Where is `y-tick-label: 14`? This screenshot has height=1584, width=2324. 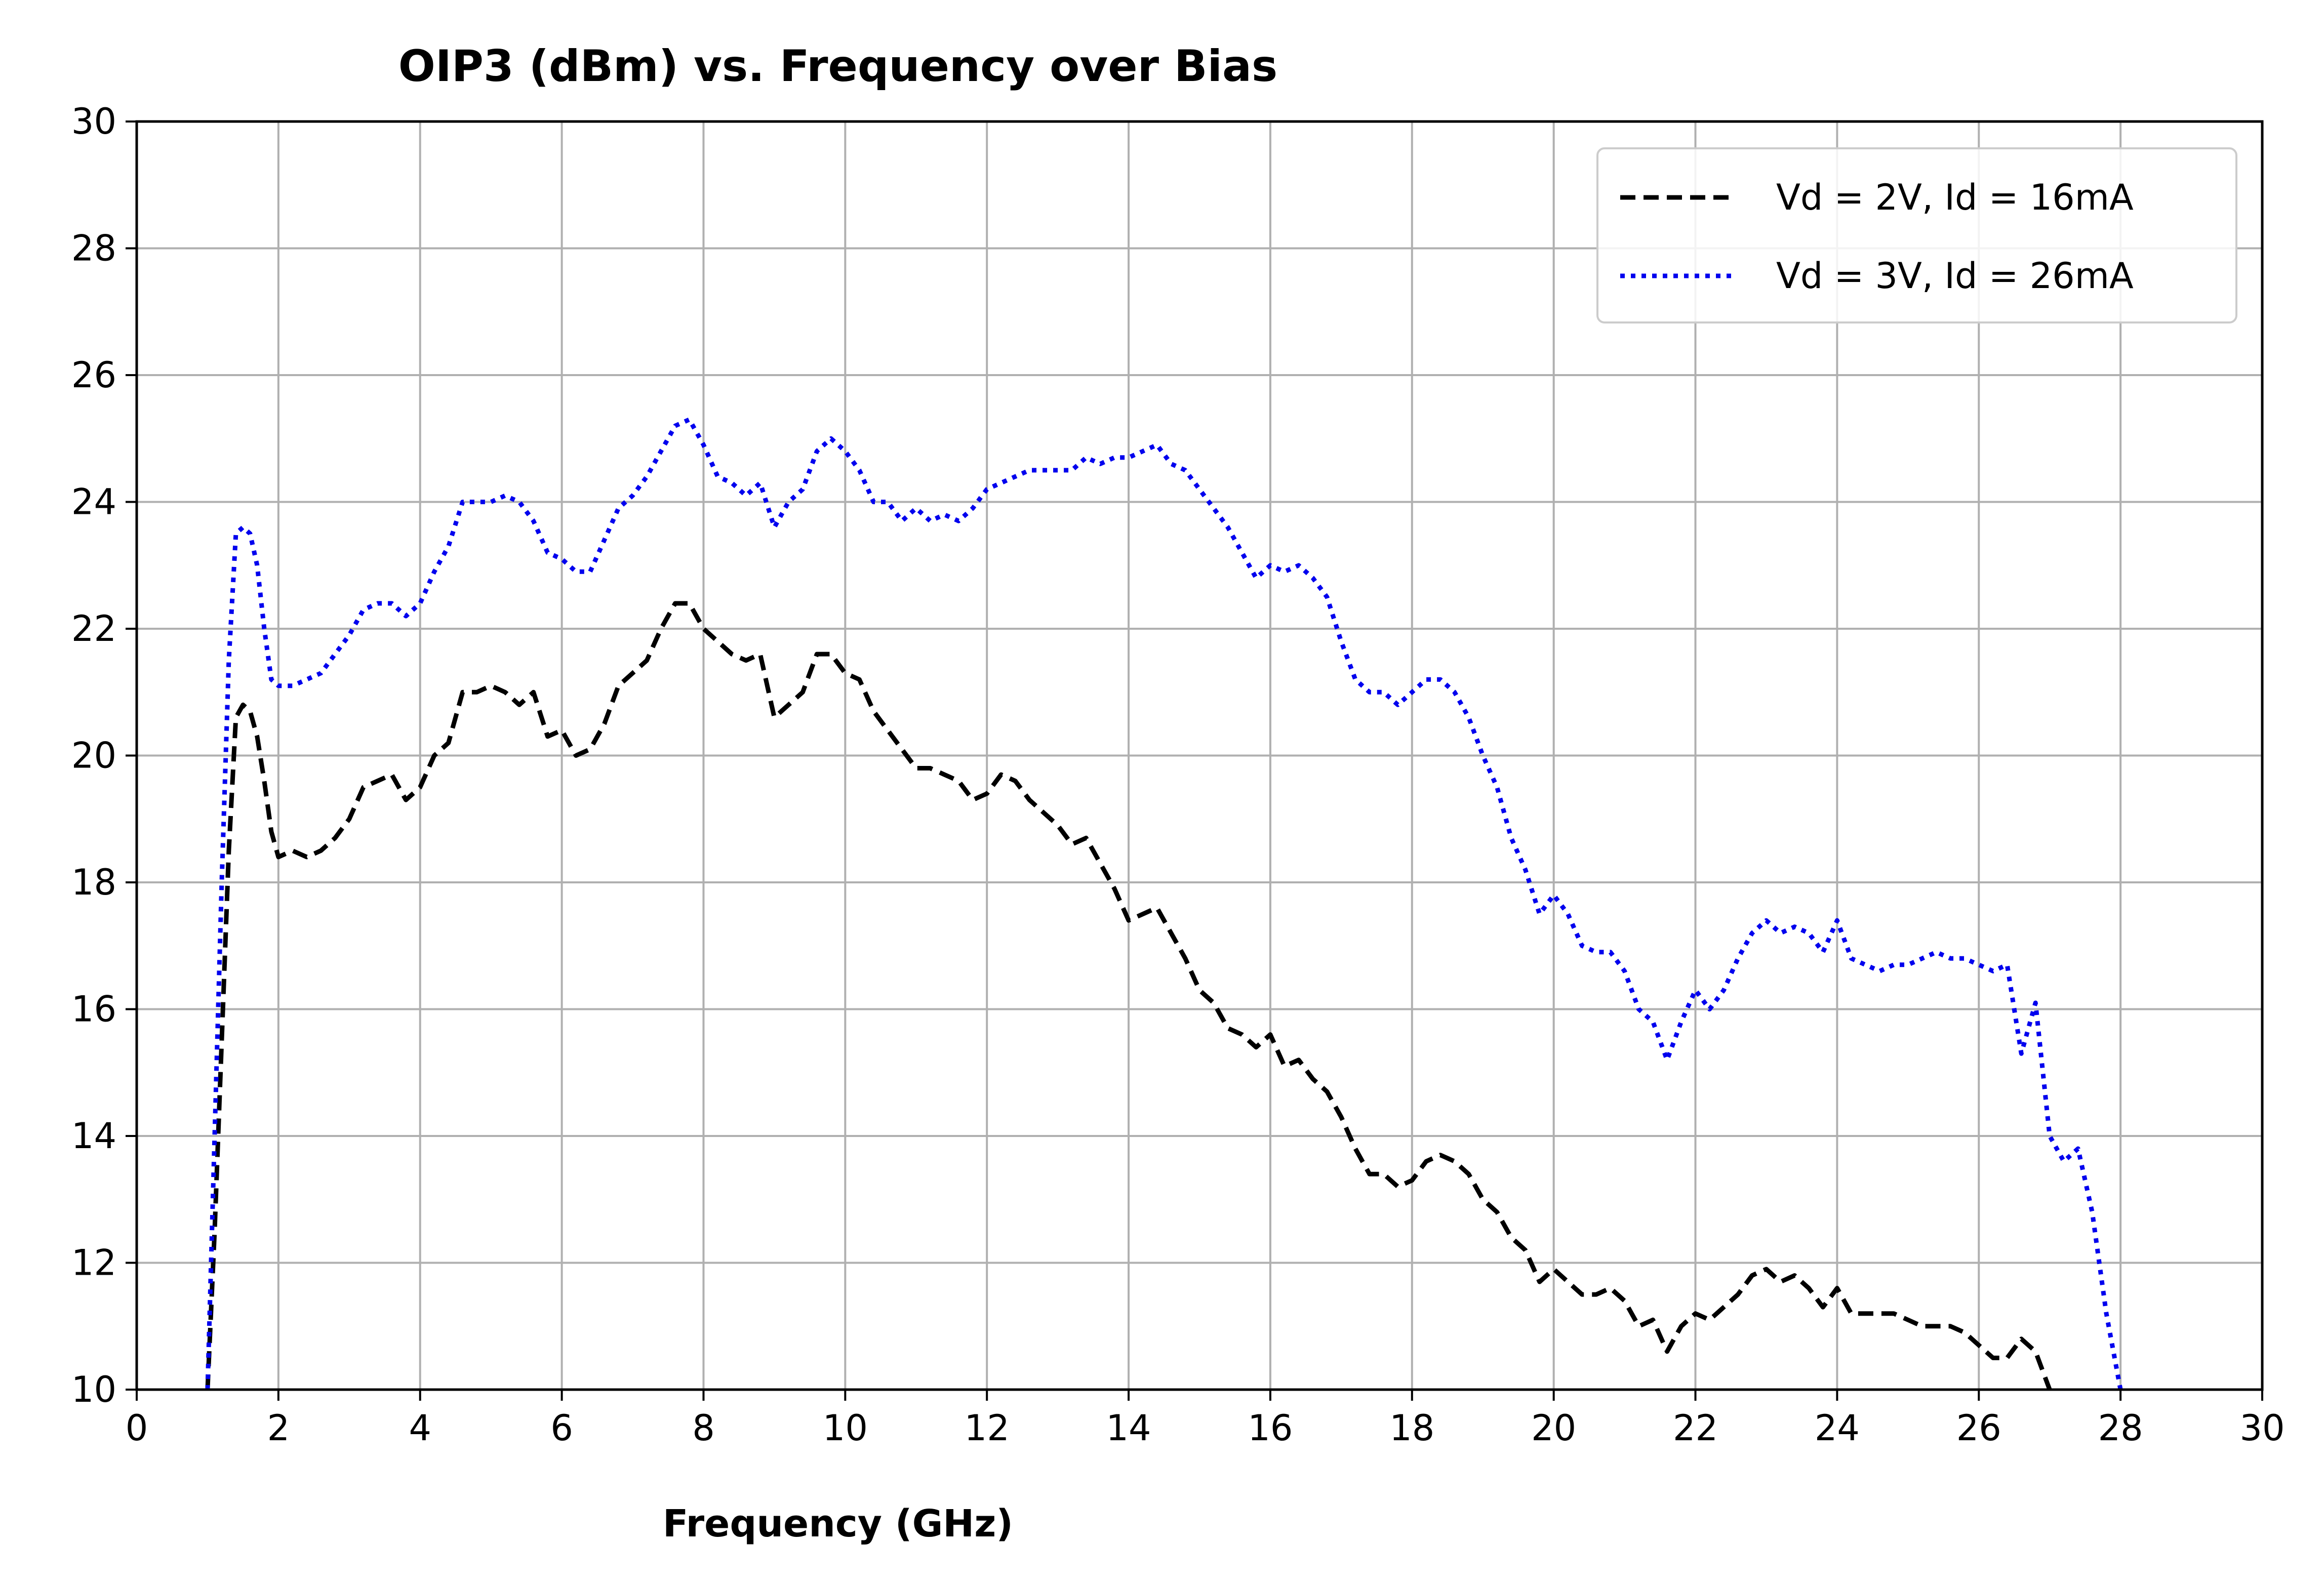 y-tick-label: 14 is located at coordinates (94, 1136).